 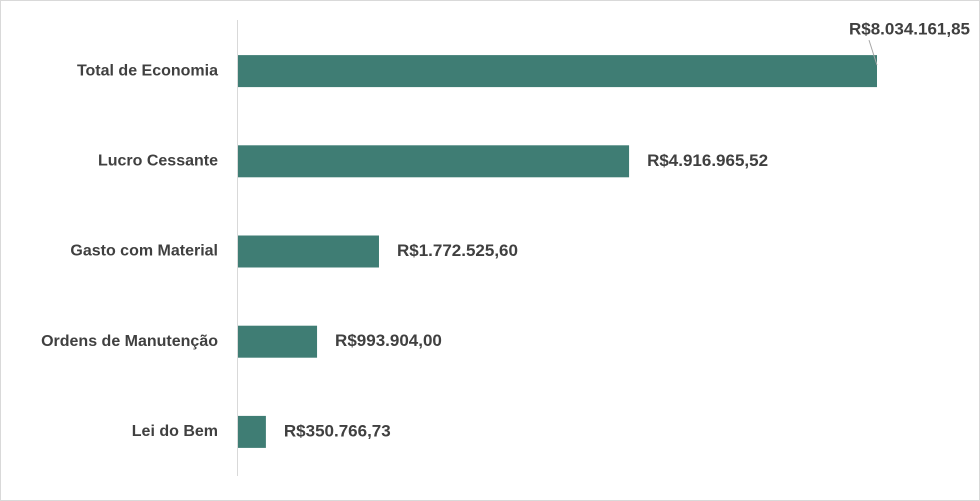 What do you see at coordinates (457, 250) in the screenshot?
I see `value-label: R$1.772.525,60` at bounding box center [457, 250].